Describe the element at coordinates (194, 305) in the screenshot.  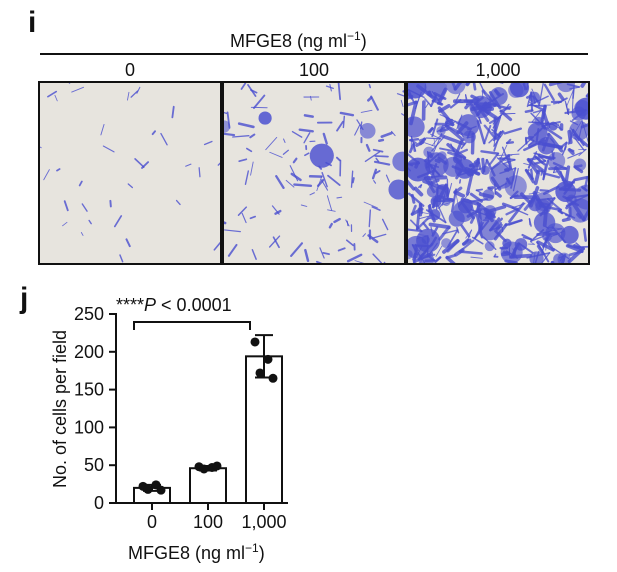
I see `significance-text: < 0.0001` at that location.